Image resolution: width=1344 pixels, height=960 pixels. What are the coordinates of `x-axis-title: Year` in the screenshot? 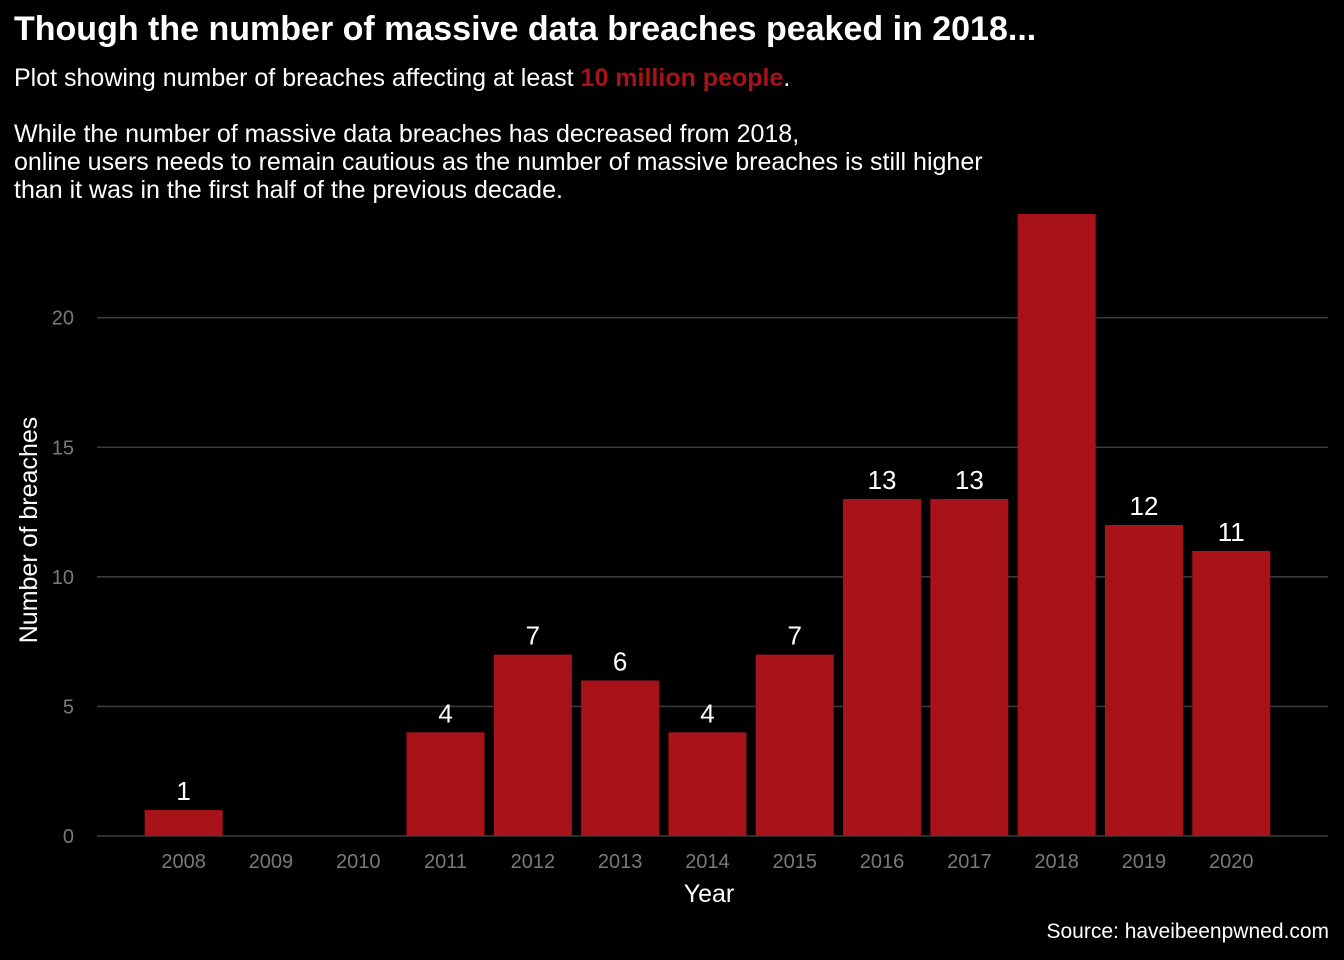 It's located at (709, 894).